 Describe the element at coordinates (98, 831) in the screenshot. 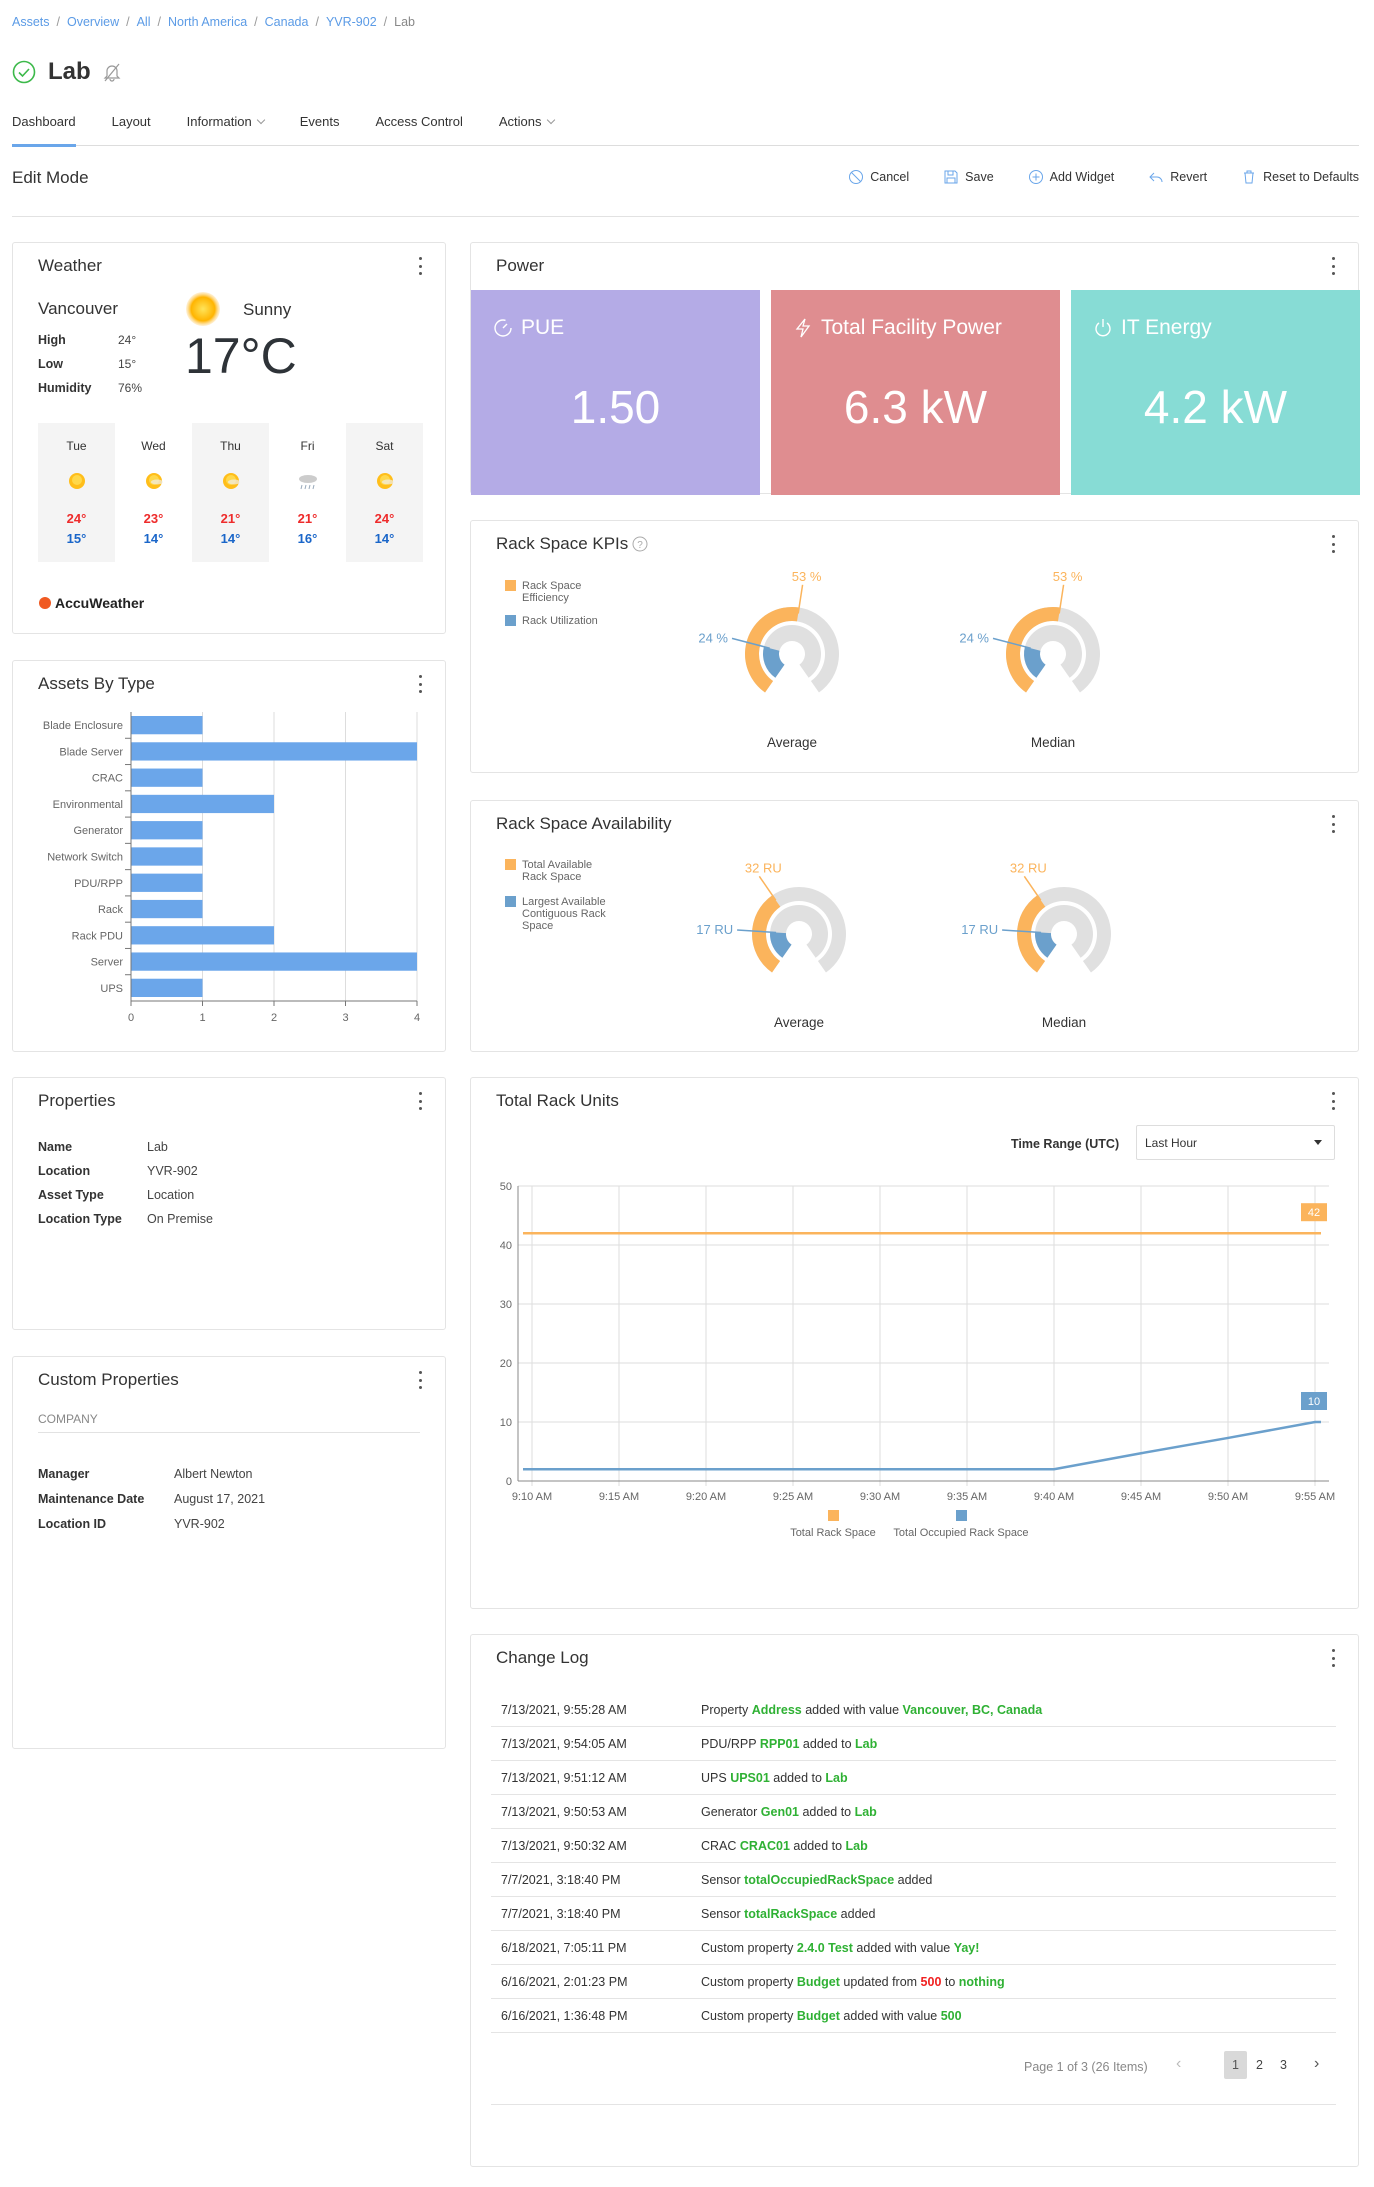

I see `category-label: Generator` at that location.